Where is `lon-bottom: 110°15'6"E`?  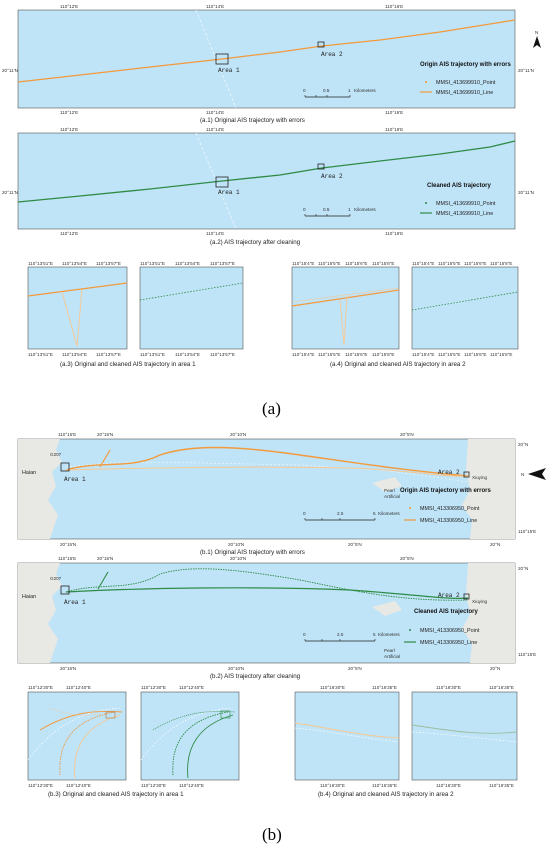 lon-bottom: 110°15'6"E is located at coordinates (356, 354).